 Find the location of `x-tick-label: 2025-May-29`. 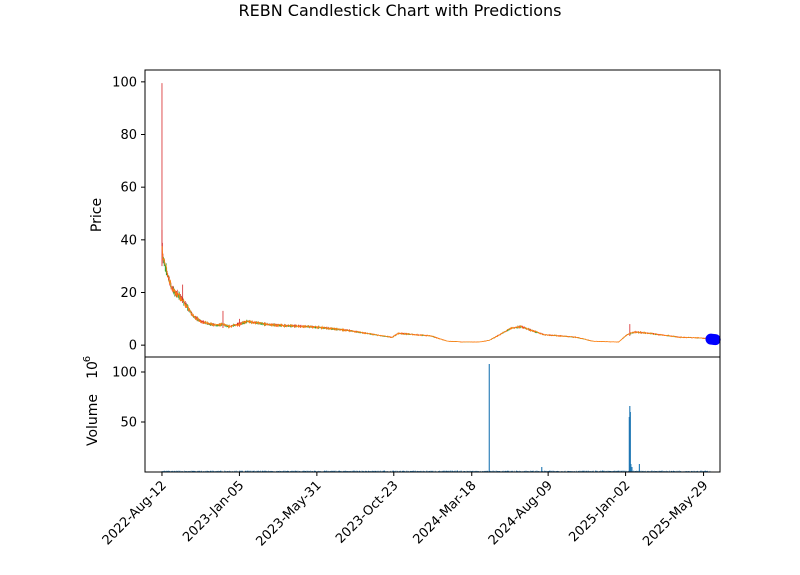

x-tick-label: 2025-May-29 is located at coordinates (675, 513).